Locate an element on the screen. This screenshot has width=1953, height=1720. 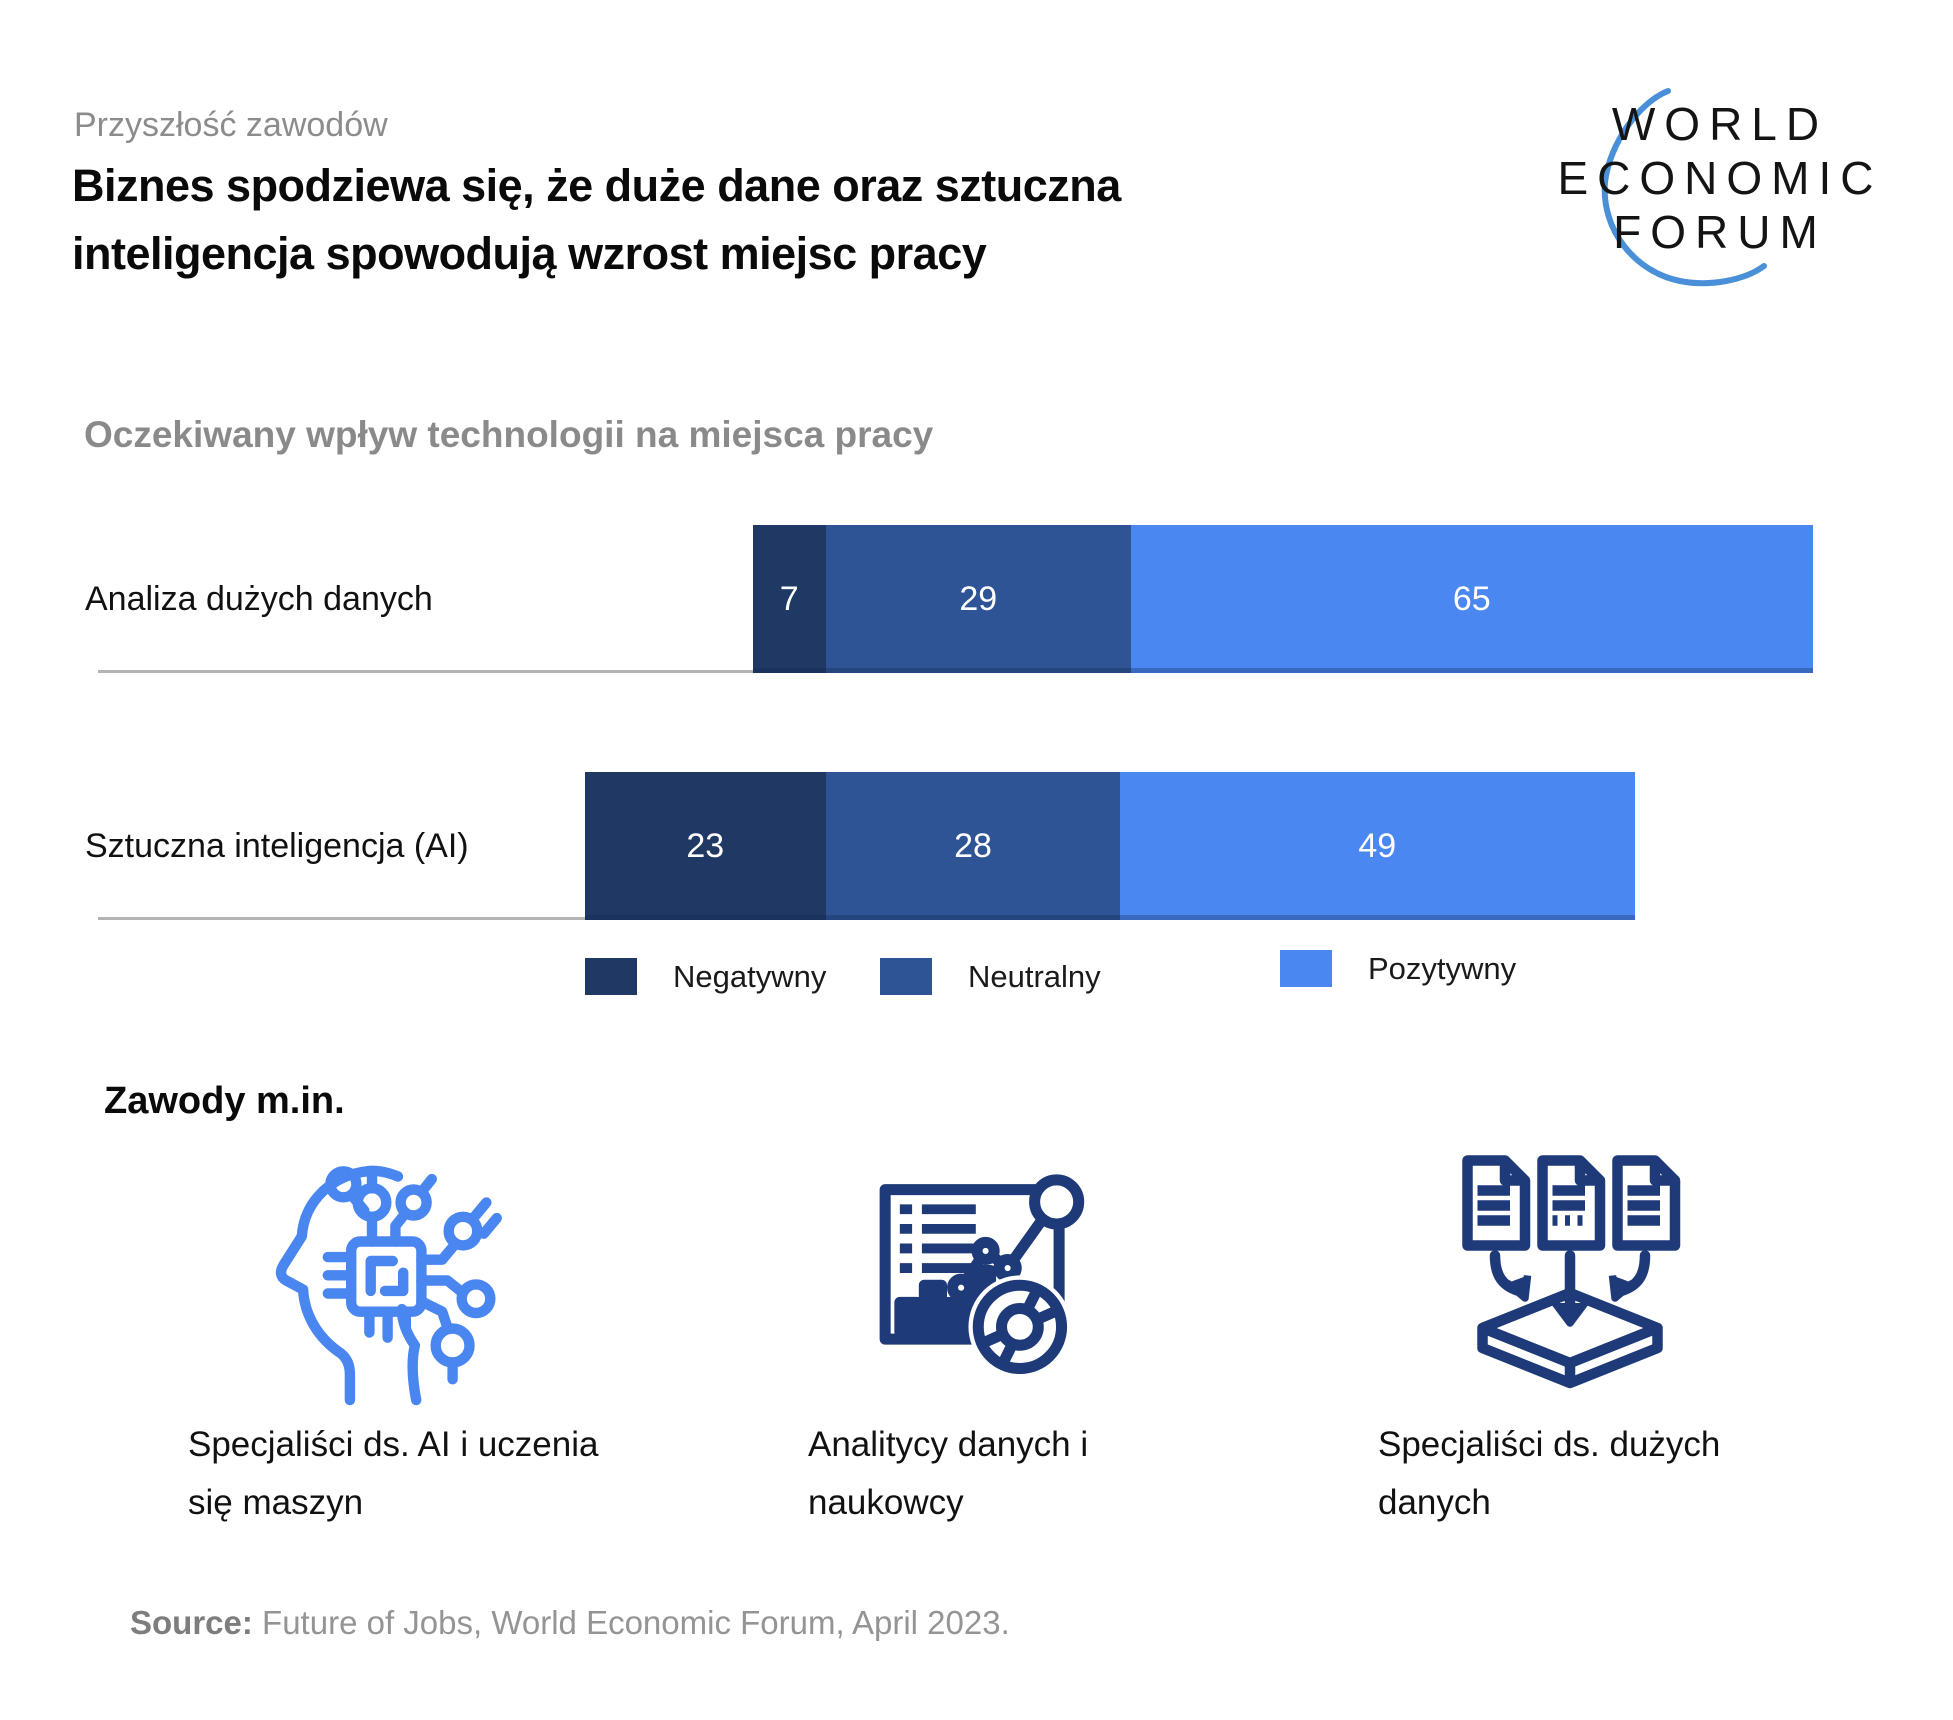
bar-segment-pozytywny: 65 is located at coordinates (1471, 599).